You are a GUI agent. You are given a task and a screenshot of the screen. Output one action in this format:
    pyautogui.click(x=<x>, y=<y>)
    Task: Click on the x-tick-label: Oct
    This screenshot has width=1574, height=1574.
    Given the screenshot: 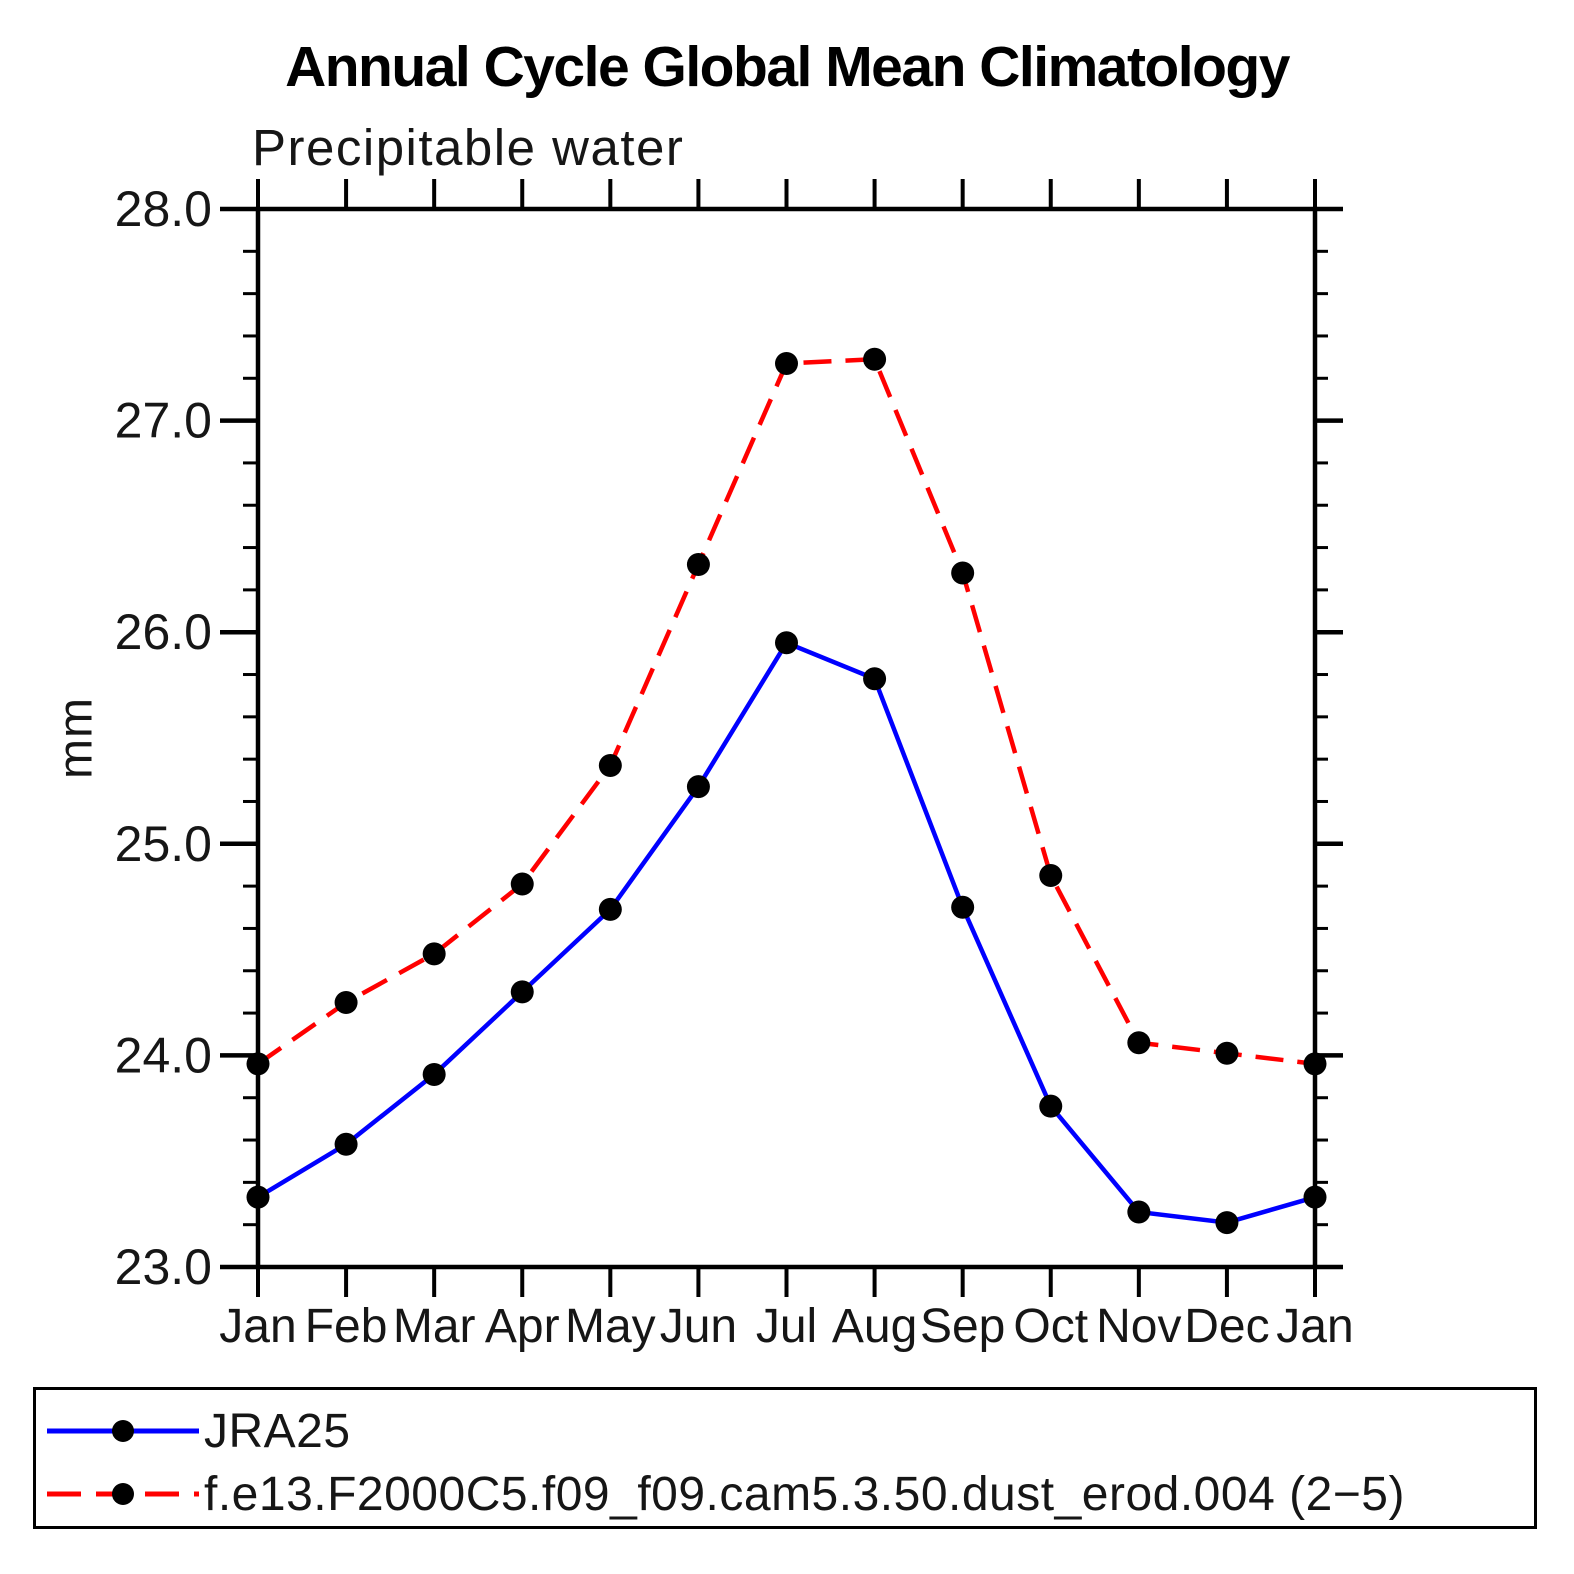 What is the action you would take?
    pyautogui.click(x=1050, y=1326)
    